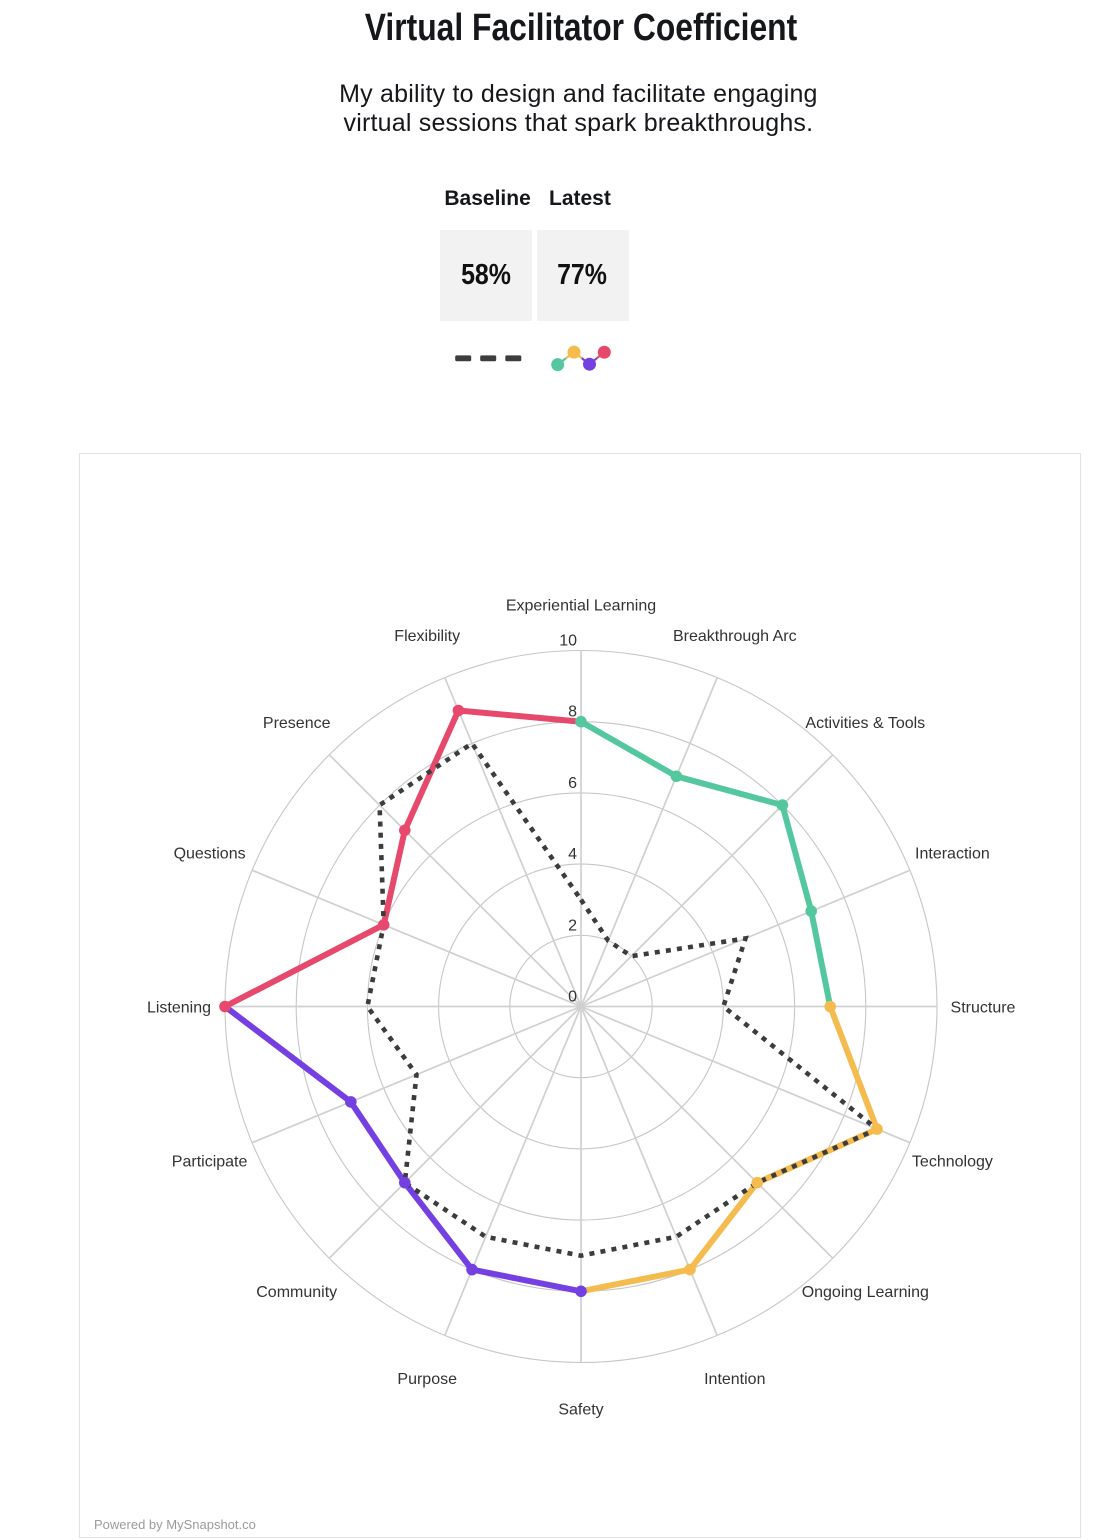 This screenshot has width=1120, height=1540. What do you see at coordinates (568, 641) in the screenshot?
I see `svg-text: 10` at bounding box center [568, 641].